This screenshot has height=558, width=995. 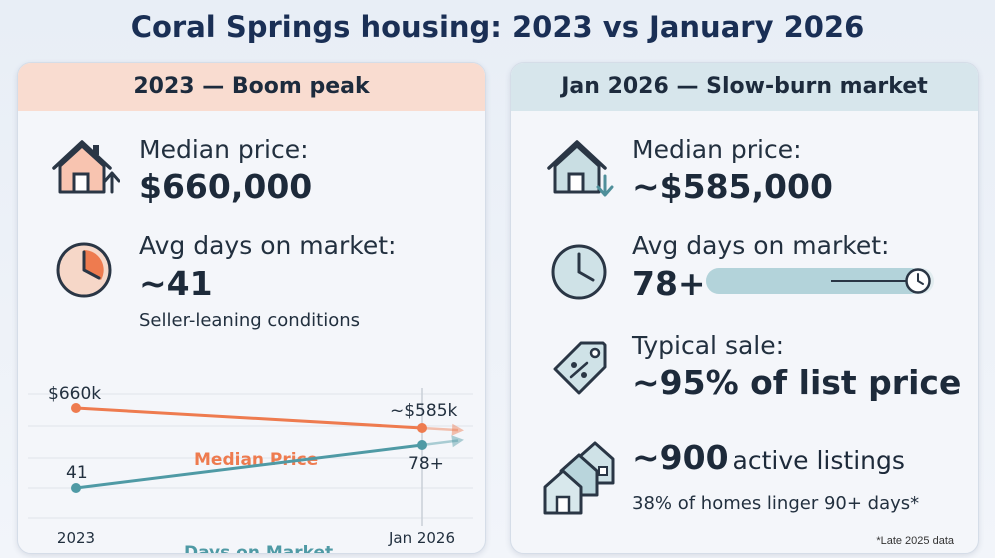 I want to click on avg-days-value-2023: ~41, so click(x=176, y=283).